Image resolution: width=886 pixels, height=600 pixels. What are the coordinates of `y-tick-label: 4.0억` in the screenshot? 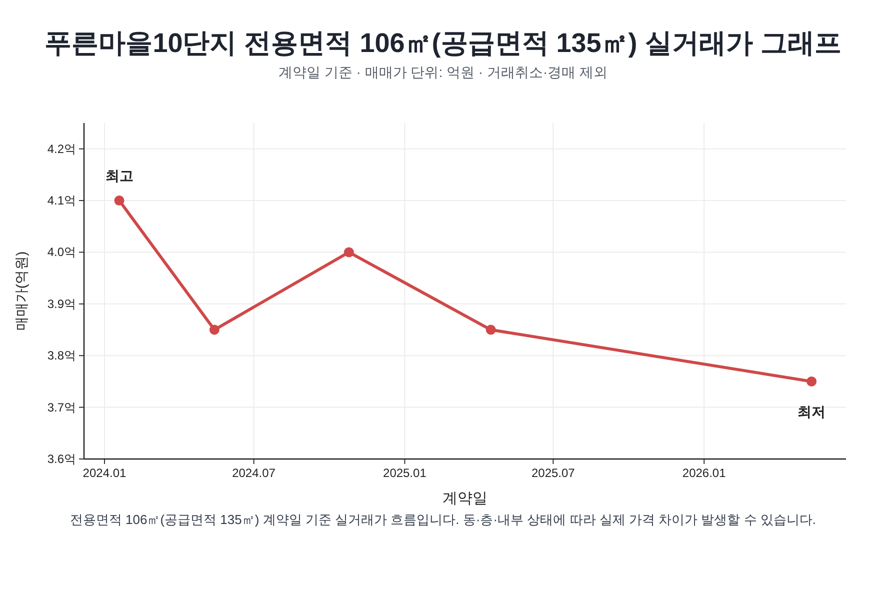 It's located at (61, 252).